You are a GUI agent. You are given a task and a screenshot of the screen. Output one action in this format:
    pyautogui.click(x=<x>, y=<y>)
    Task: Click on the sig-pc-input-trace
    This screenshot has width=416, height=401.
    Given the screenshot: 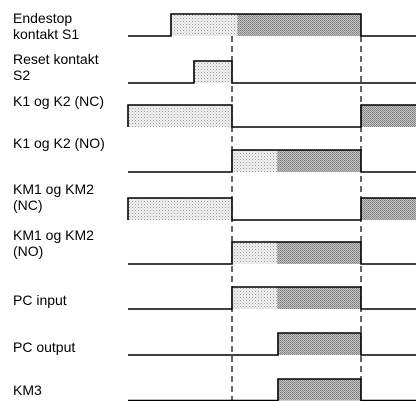 What is the action you would take?
    pyautogui.click(x=272, y=298)
    